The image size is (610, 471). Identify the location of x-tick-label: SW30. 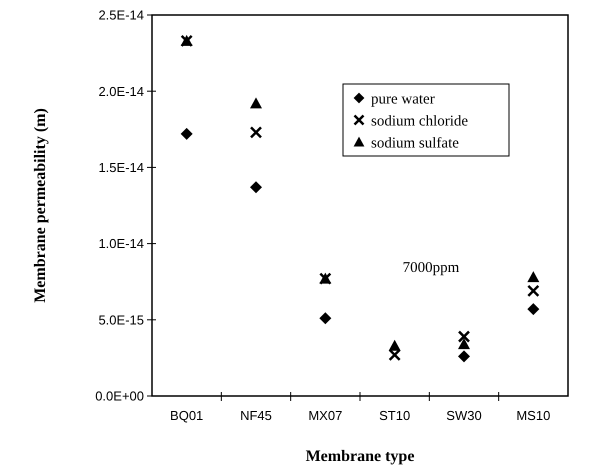
(464, 415).